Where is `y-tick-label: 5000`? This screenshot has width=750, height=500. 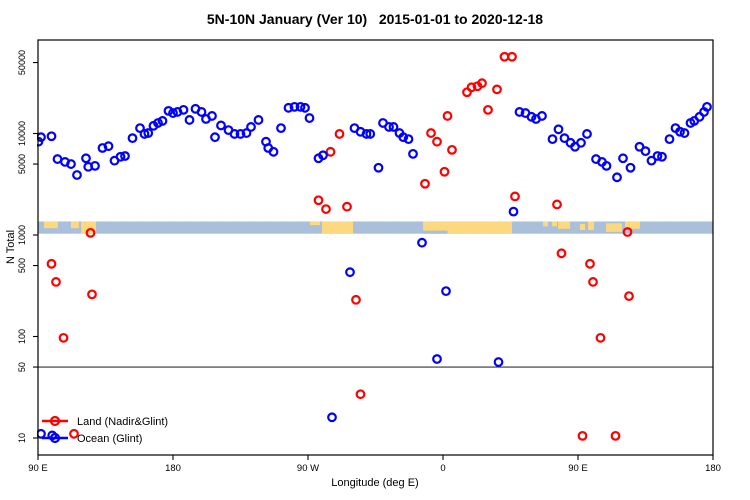
y-tick-label: 5000 is located at coordinates (22, 164).